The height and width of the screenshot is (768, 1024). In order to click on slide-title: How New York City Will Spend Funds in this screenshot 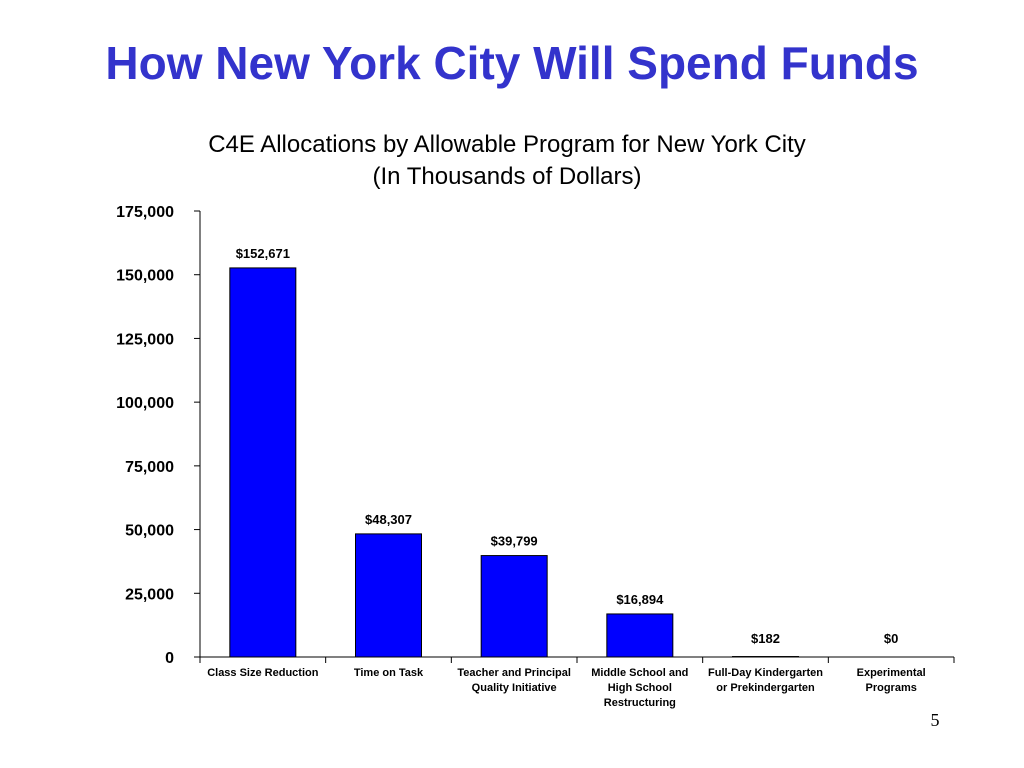, I will do `click(512, 63)`.